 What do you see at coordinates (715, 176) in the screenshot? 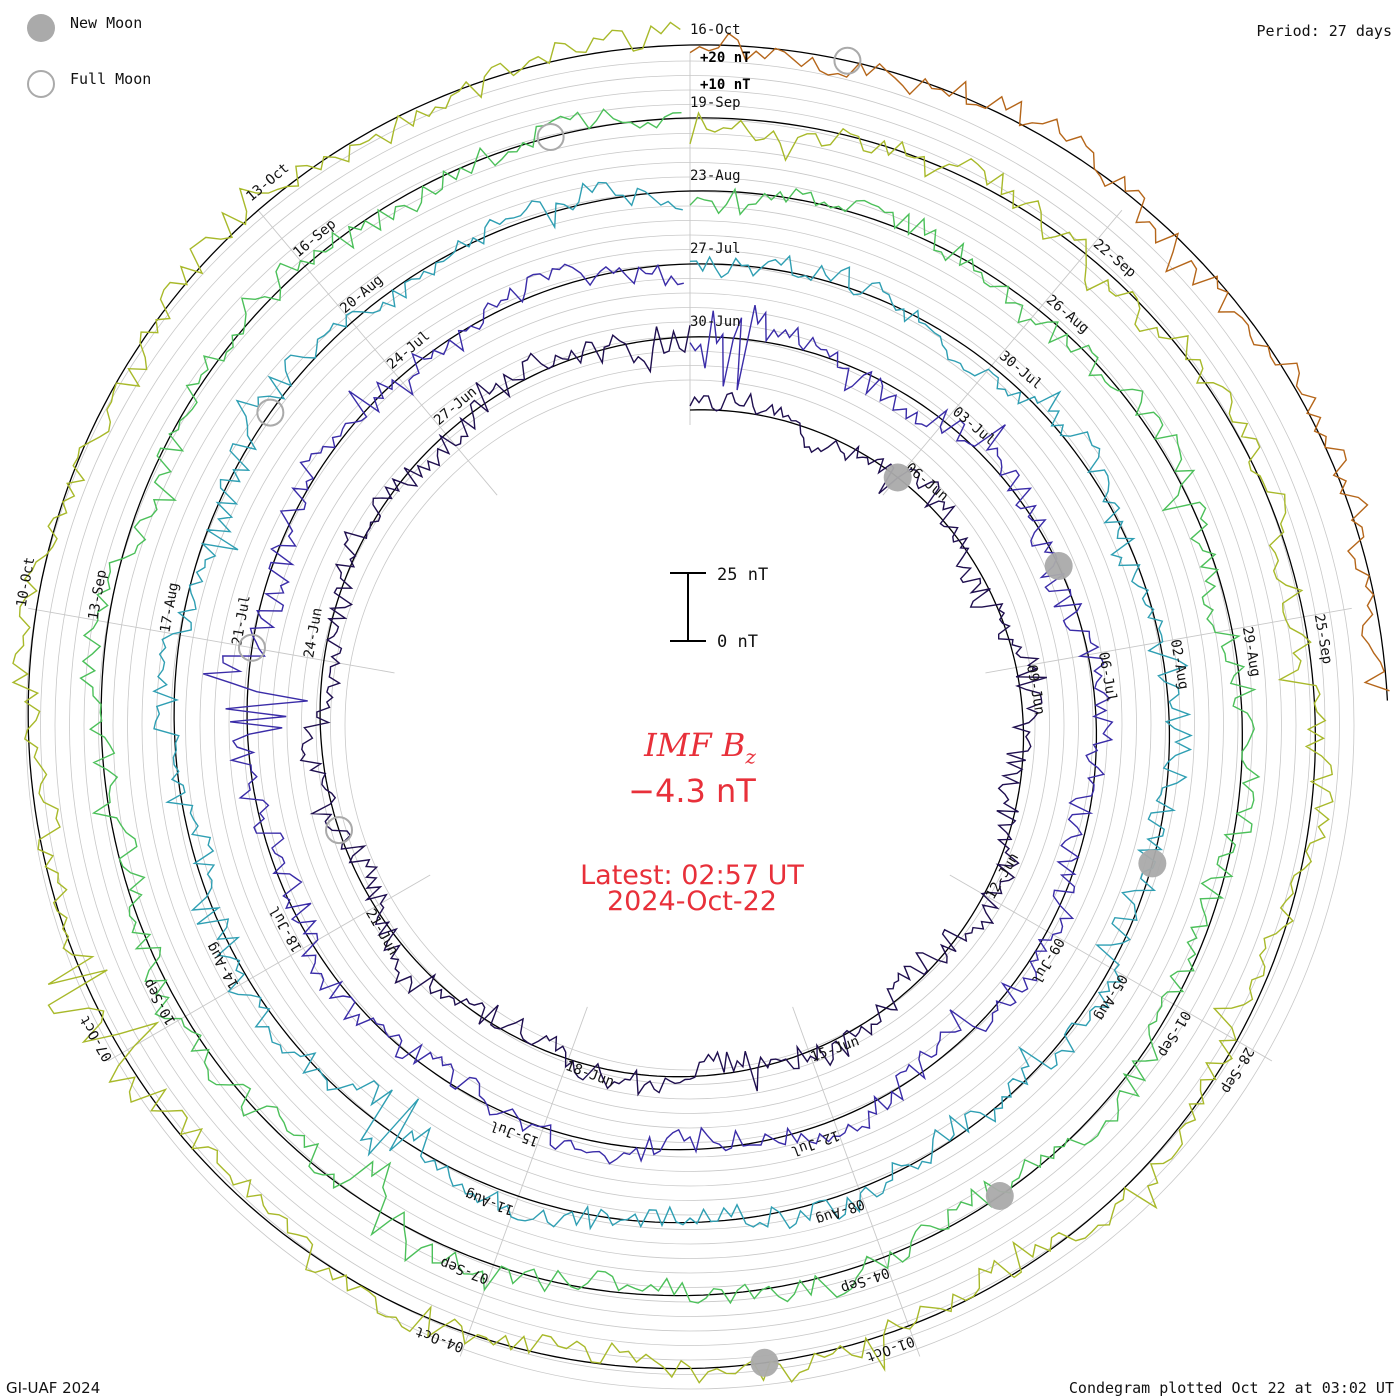
I see `date-label: 23-Aug` at bounding box center [715, 176].